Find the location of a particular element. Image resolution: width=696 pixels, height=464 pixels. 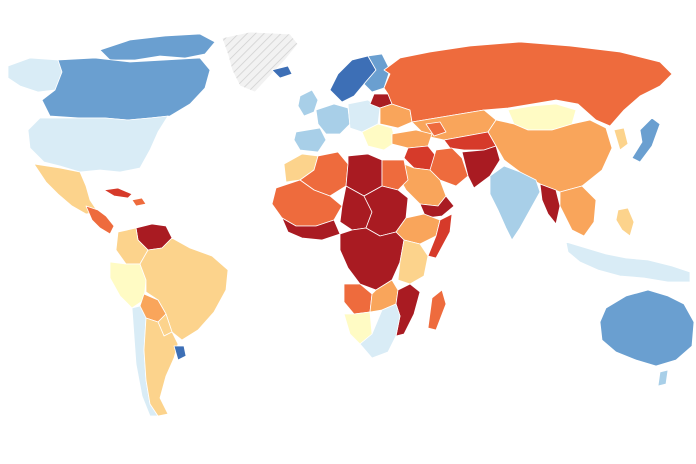

region-russia is located at coordinates (528, 84).